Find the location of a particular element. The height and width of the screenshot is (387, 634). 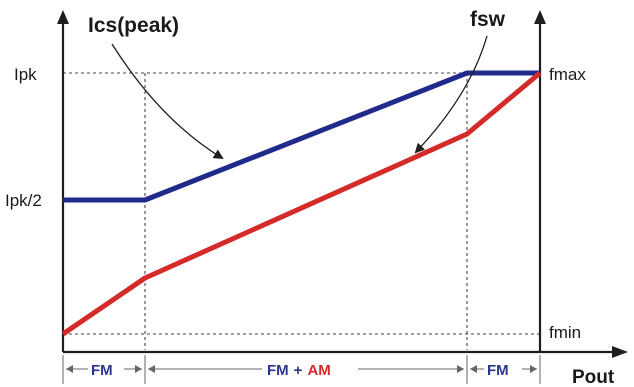

ics-callout-leader is located at coordinates (167, 101).